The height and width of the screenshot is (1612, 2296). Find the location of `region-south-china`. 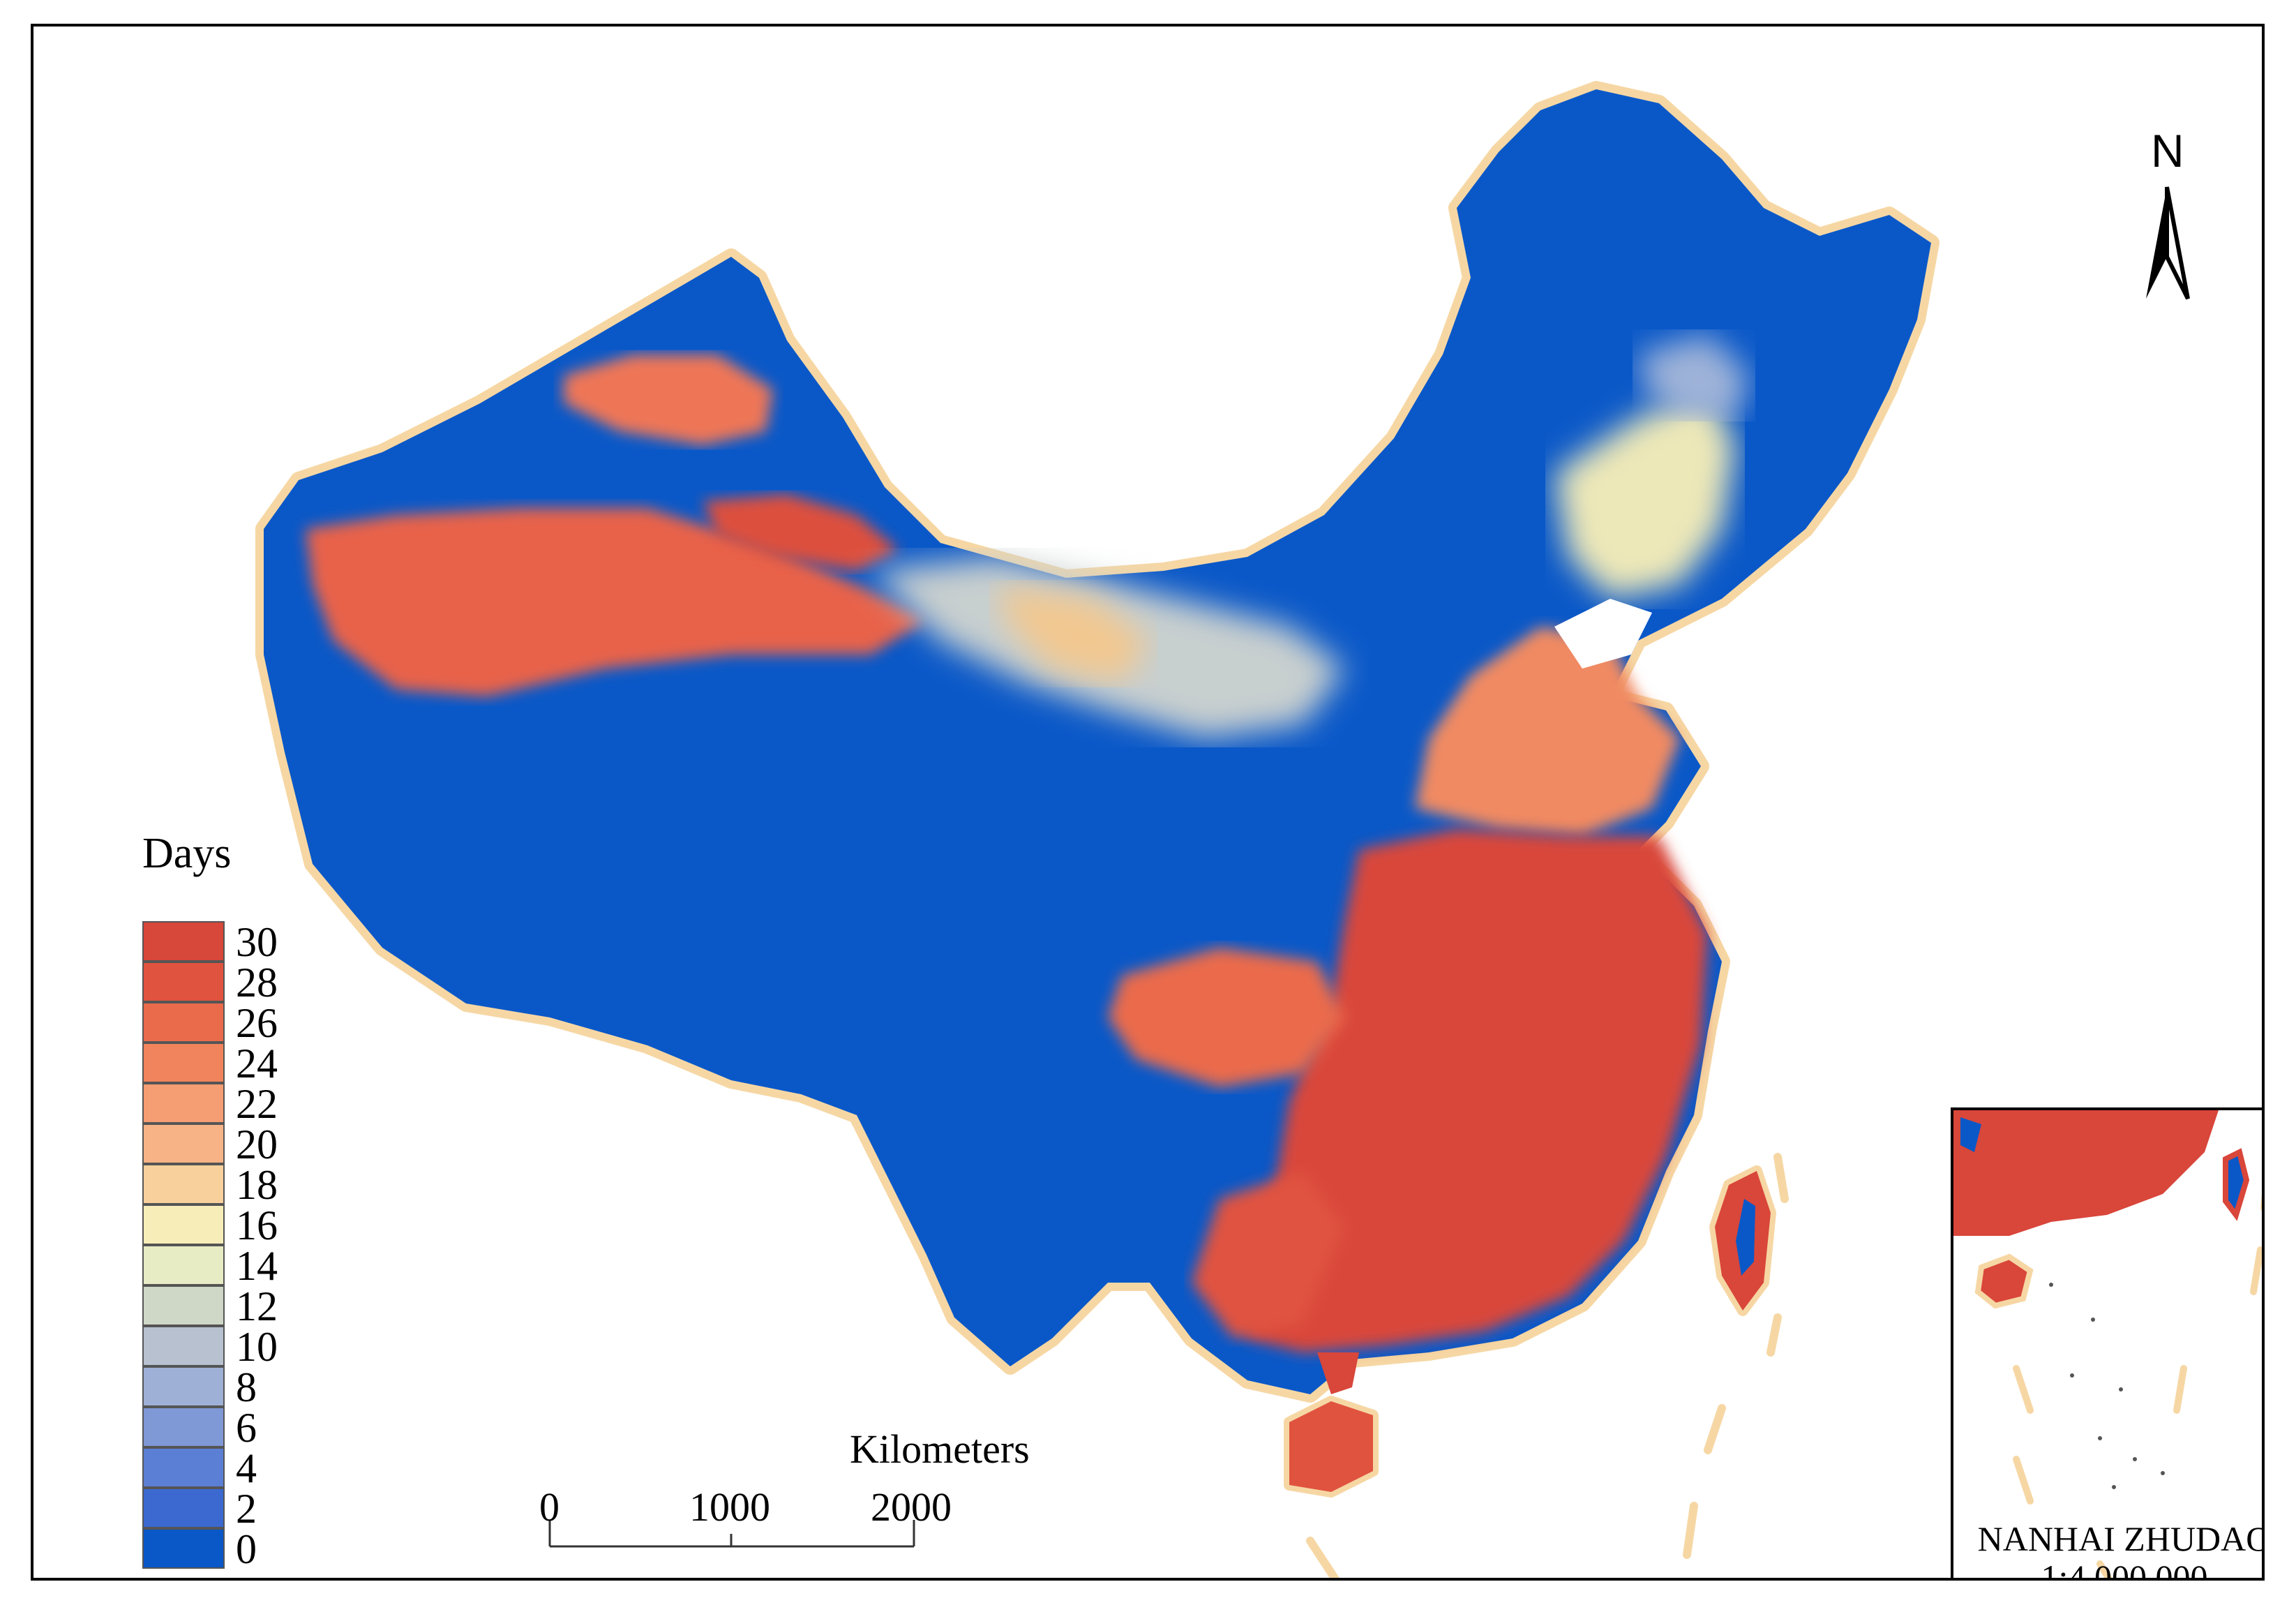

region-south-china is located at coordinates (1470, 1090).